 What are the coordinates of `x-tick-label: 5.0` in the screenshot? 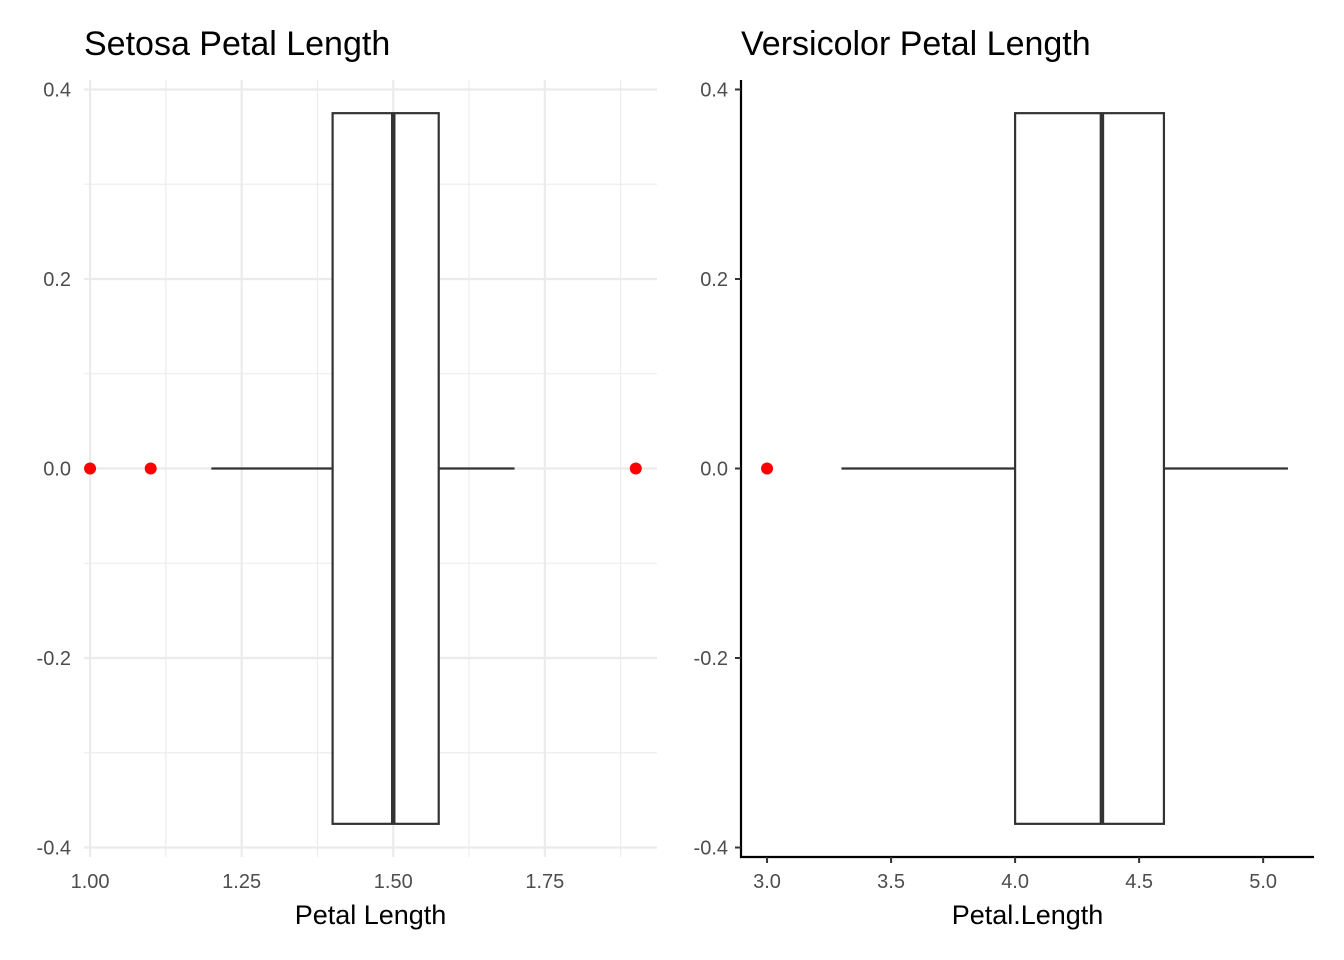 It's located at (1263, 882).